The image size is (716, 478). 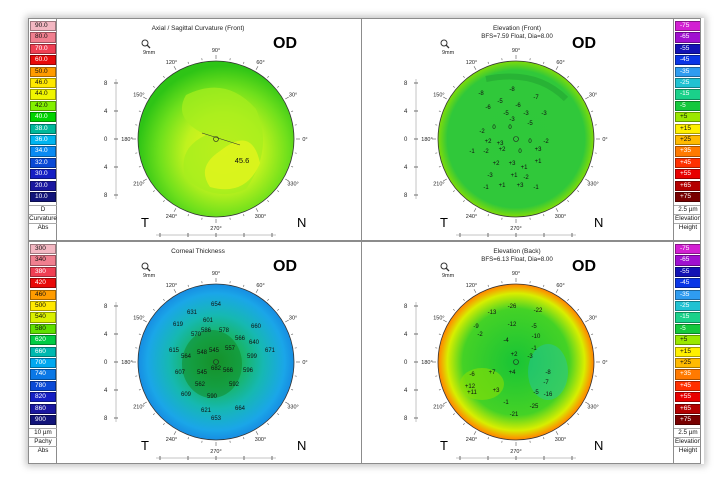 What do you see at coordinates (106, 363) in the screenshot?
I see `y-tick-label: 0` at bounding box center [106, 363].